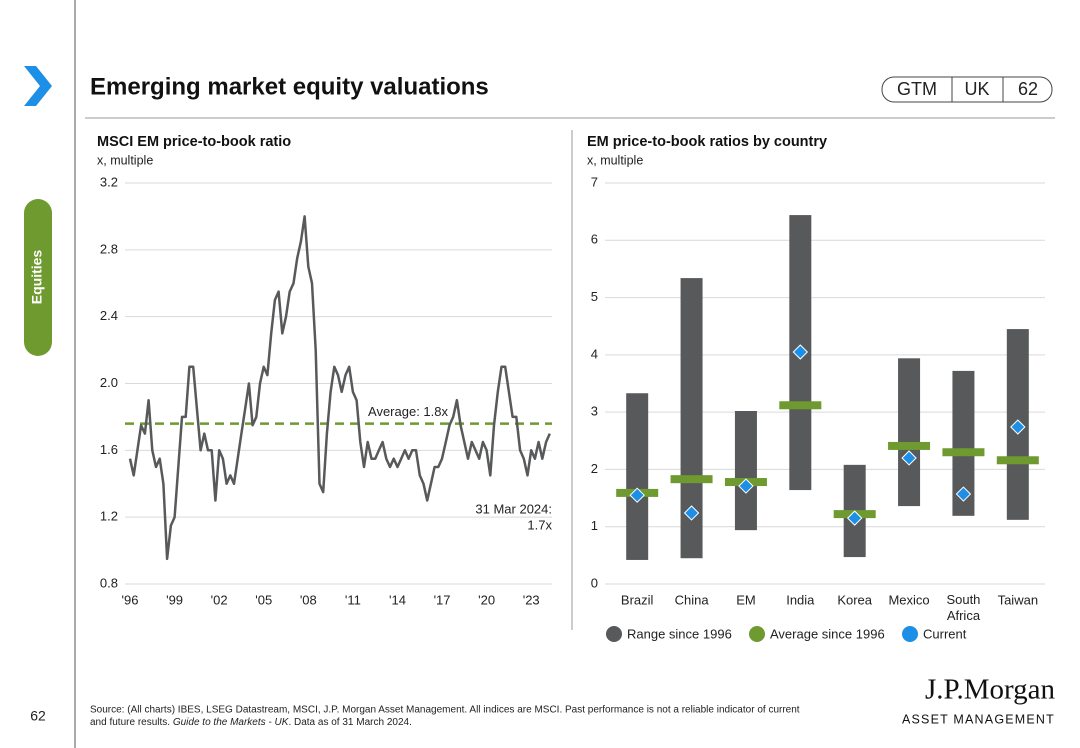 This screenshot has width=1080, height=748. What do you see at coordinates (707, 142) in the screenshot?
I see `chart-title: EM price-to-book ratios by country` at bounding box center [707, 142].